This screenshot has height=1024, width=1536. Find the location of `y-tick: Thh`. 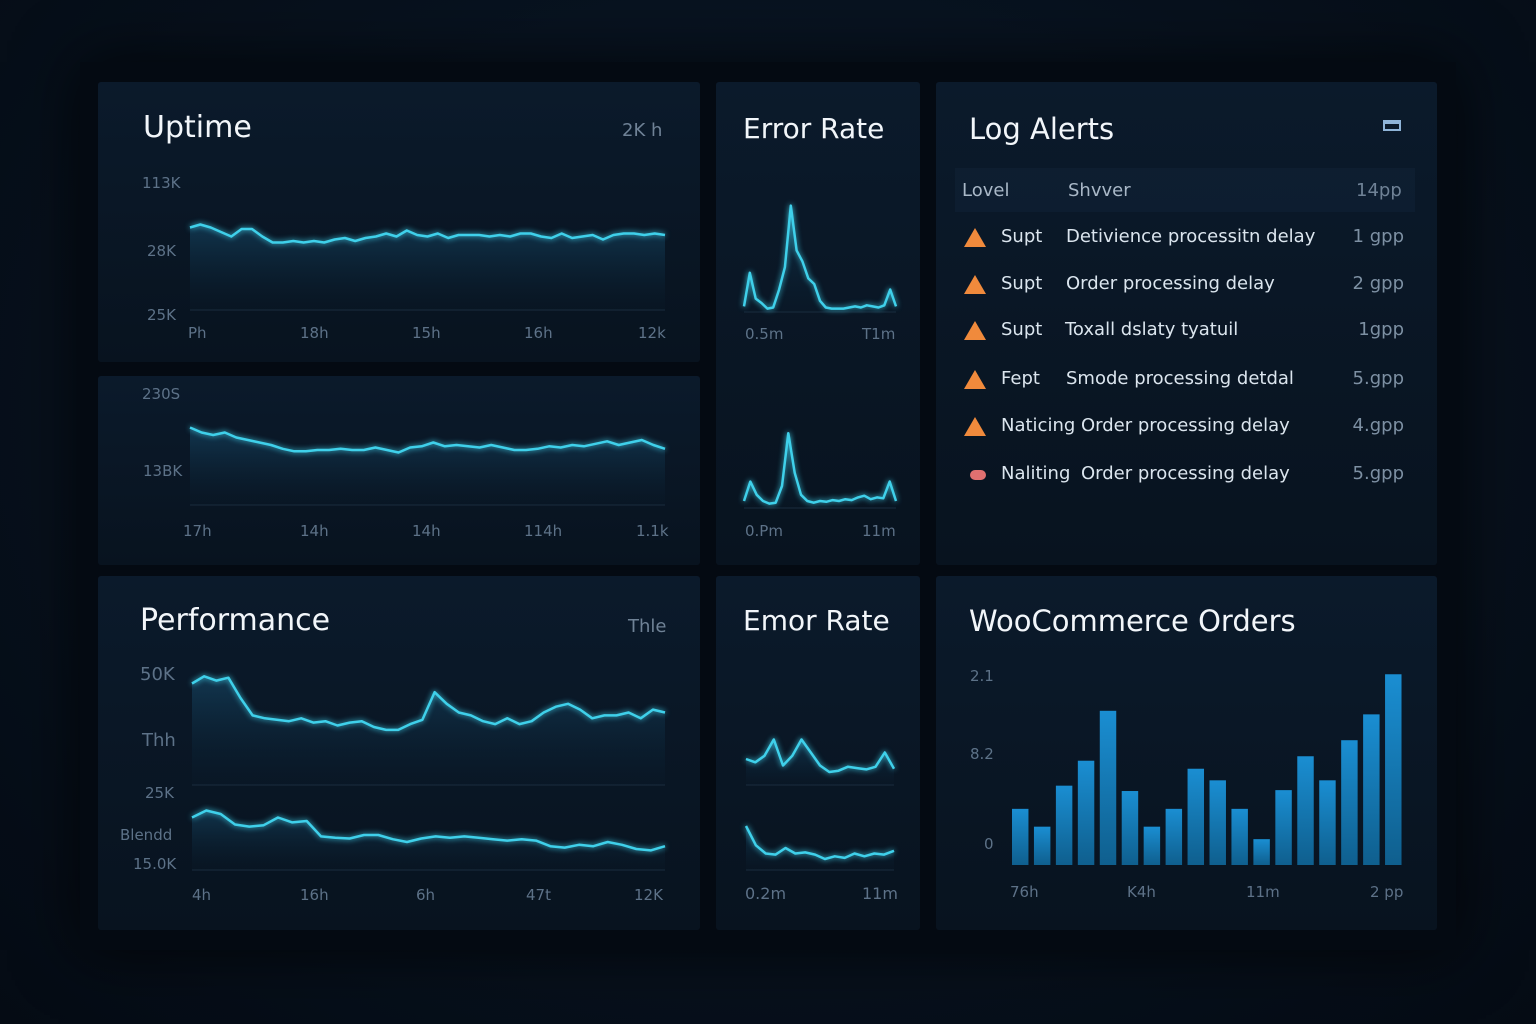

y-tick: Thh is located at coordinates (159, 740).